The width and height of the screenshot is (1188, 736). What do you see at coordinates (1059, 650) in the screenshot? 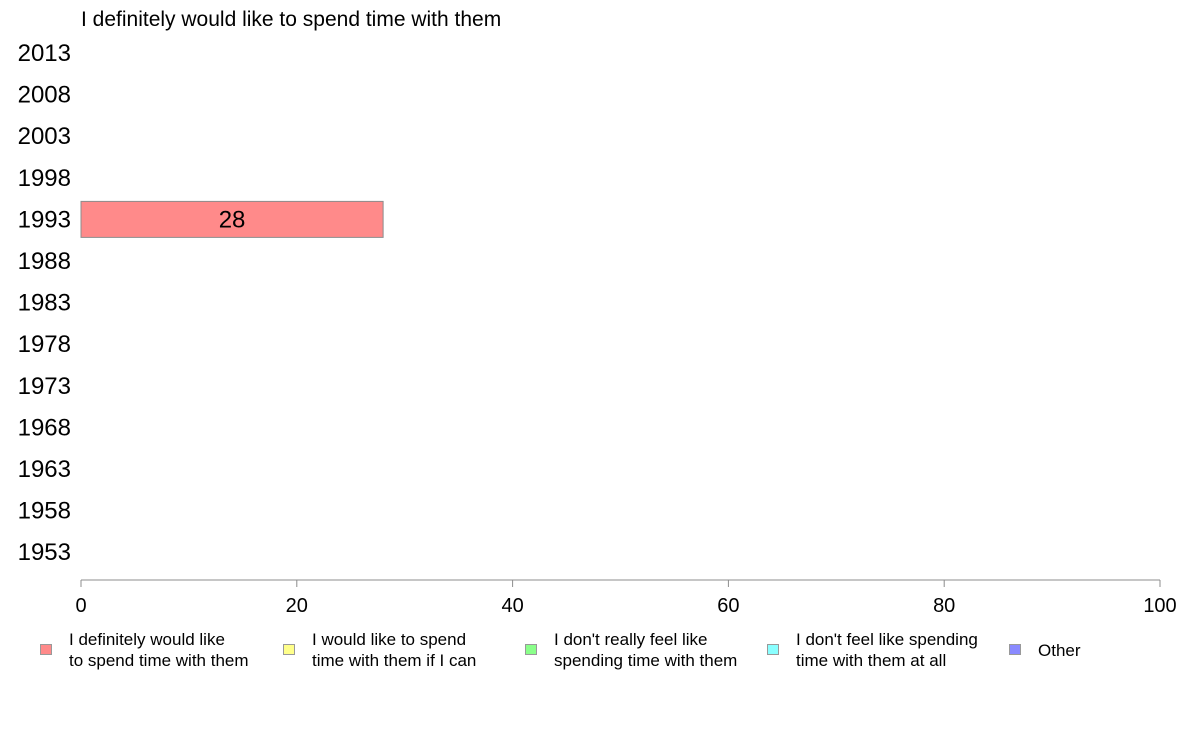
I see `legend-label: Other` at bounding box center [1059, 650].